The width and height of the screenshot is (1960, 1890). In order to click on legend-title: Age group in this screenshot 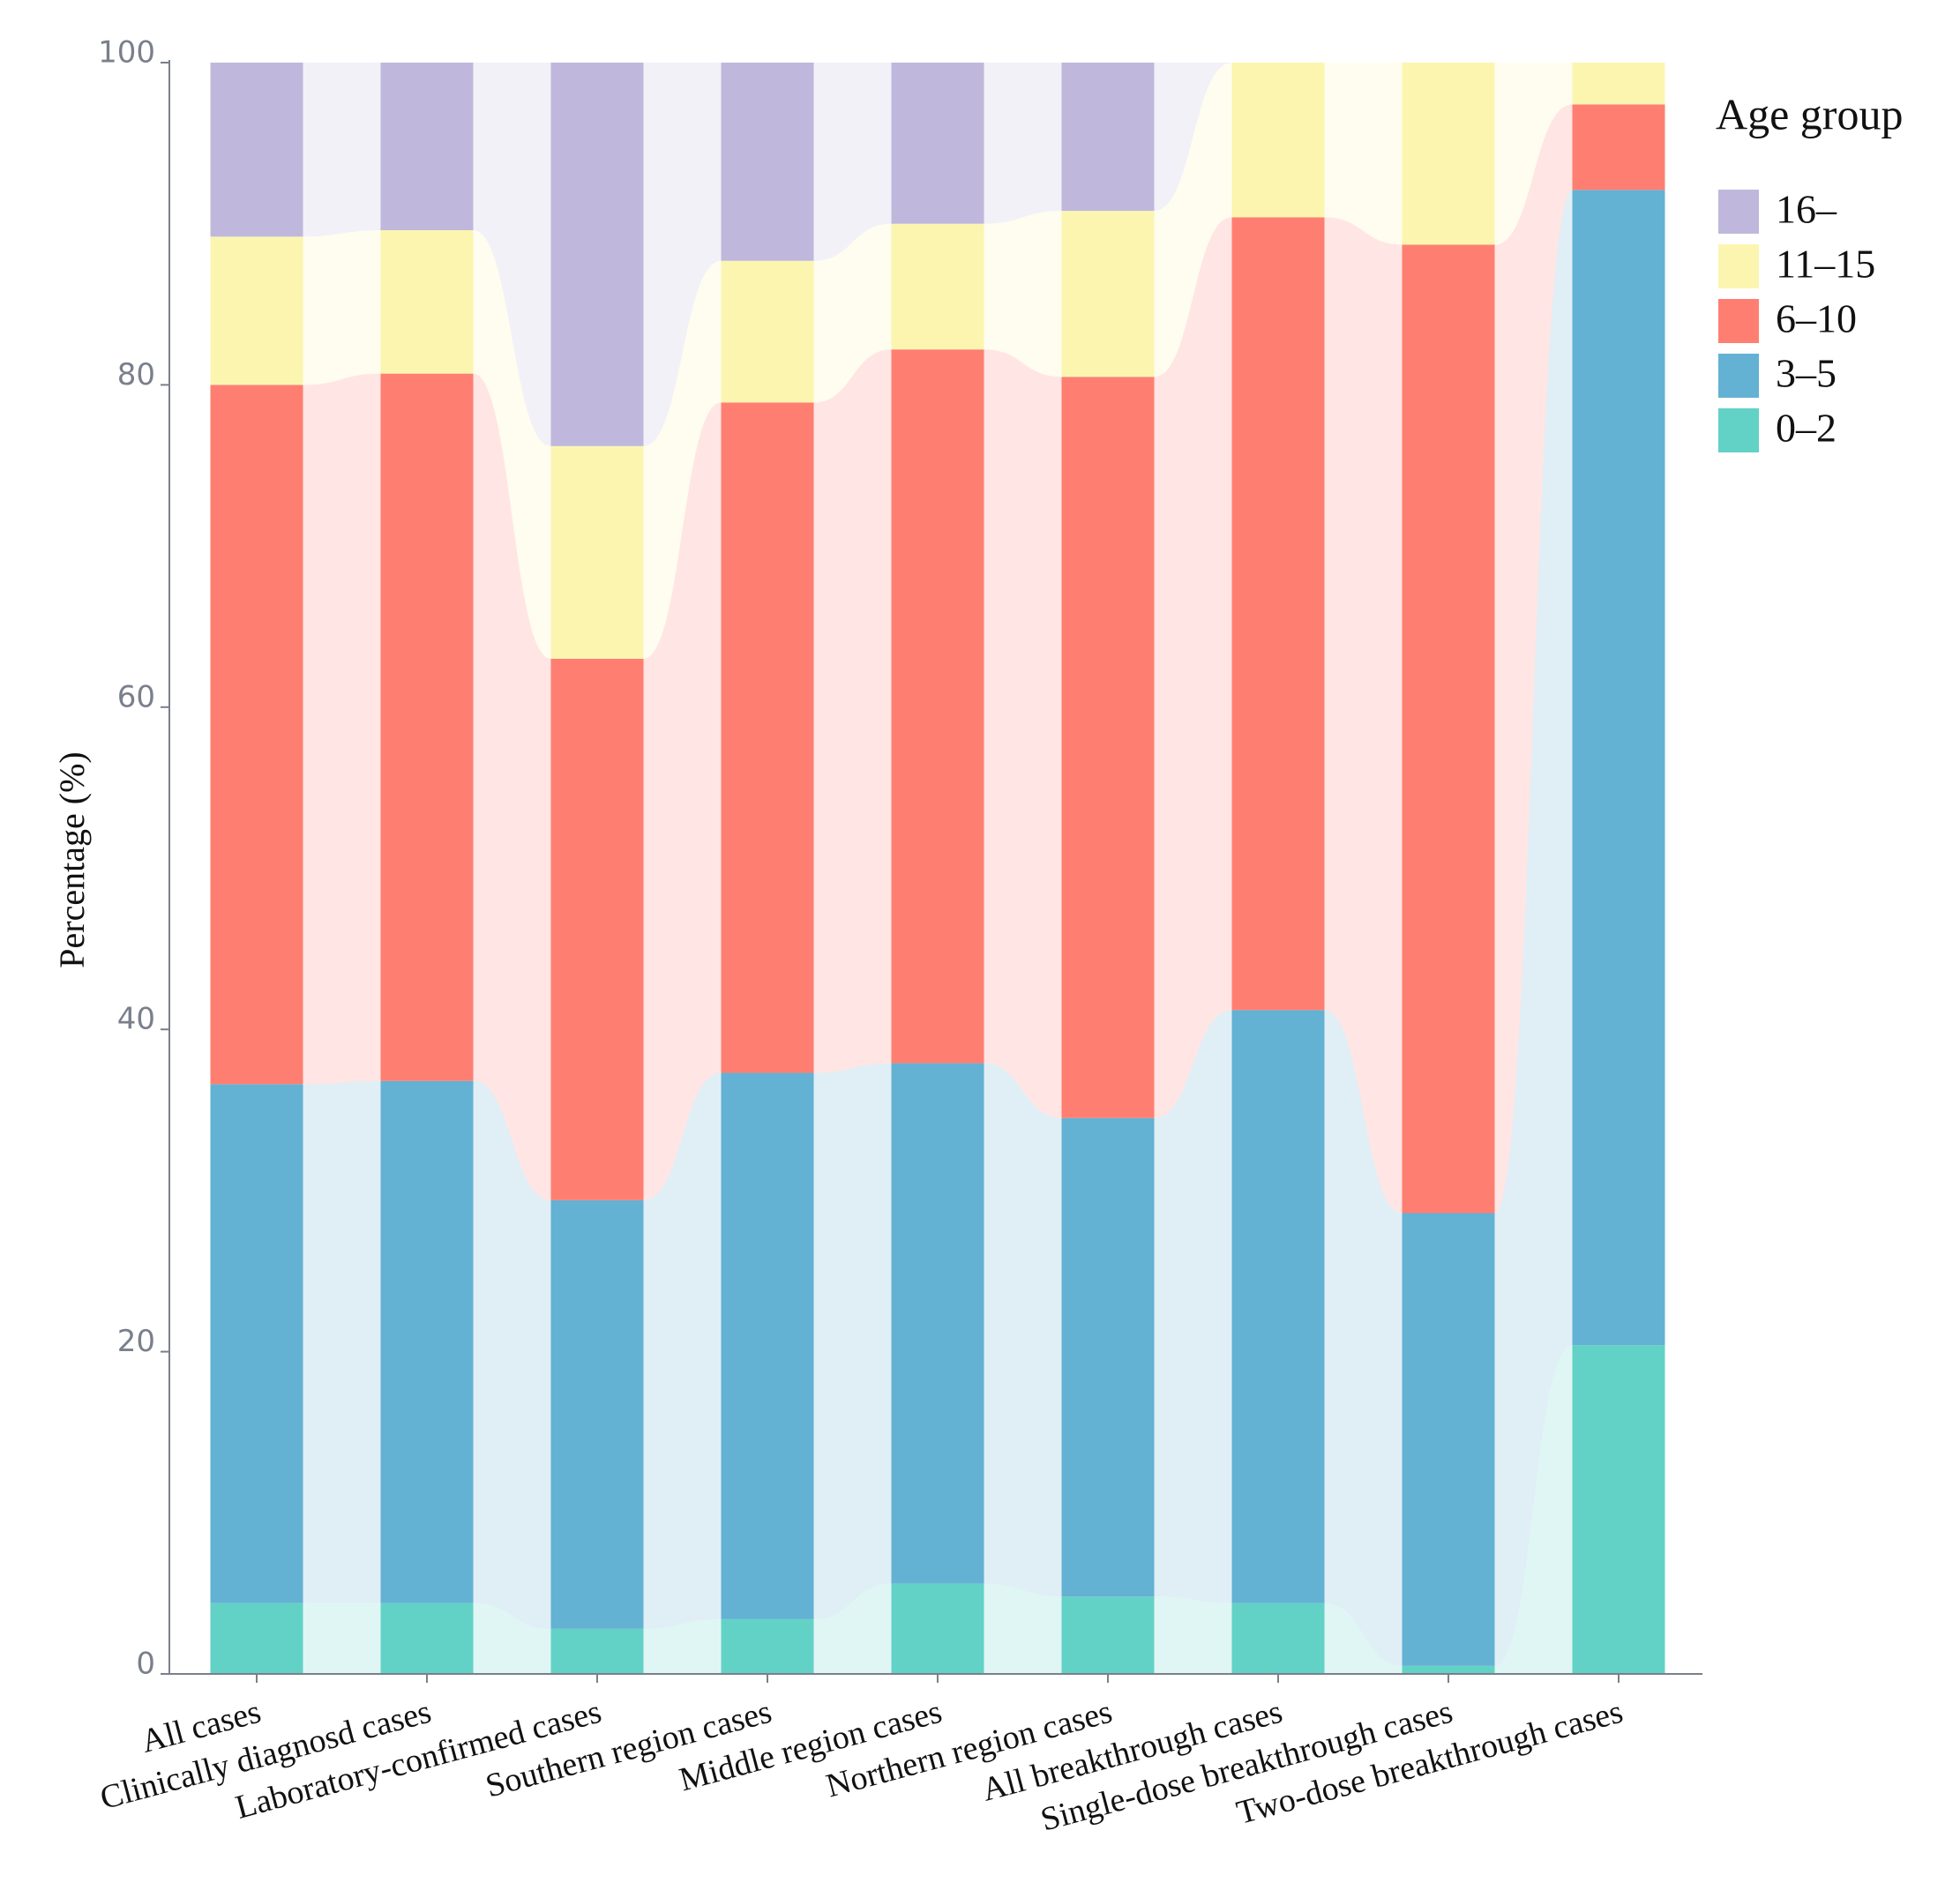, I will do `click(1809, 113)`.